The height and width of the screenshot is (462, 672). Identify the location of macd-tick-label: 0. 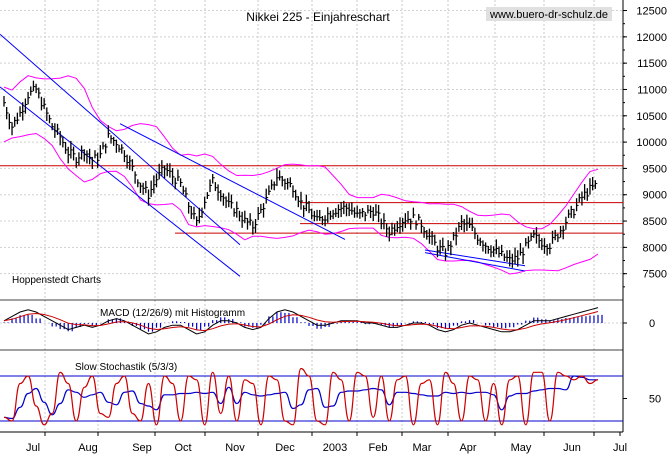
(652, 324).